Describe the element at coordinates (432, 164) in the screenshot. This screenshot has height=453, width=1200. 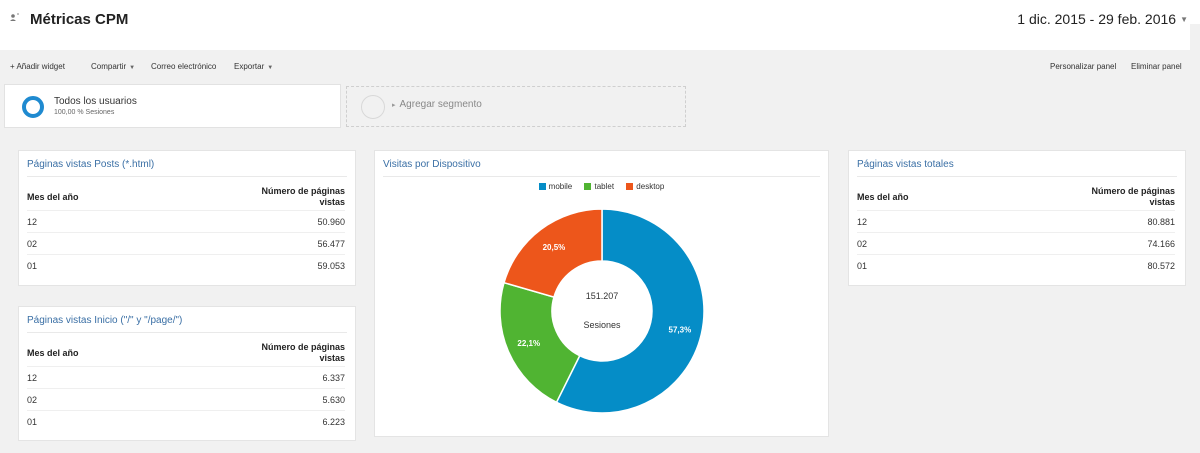
I see `widget-title: Visitas por Dispositivo` at that location.